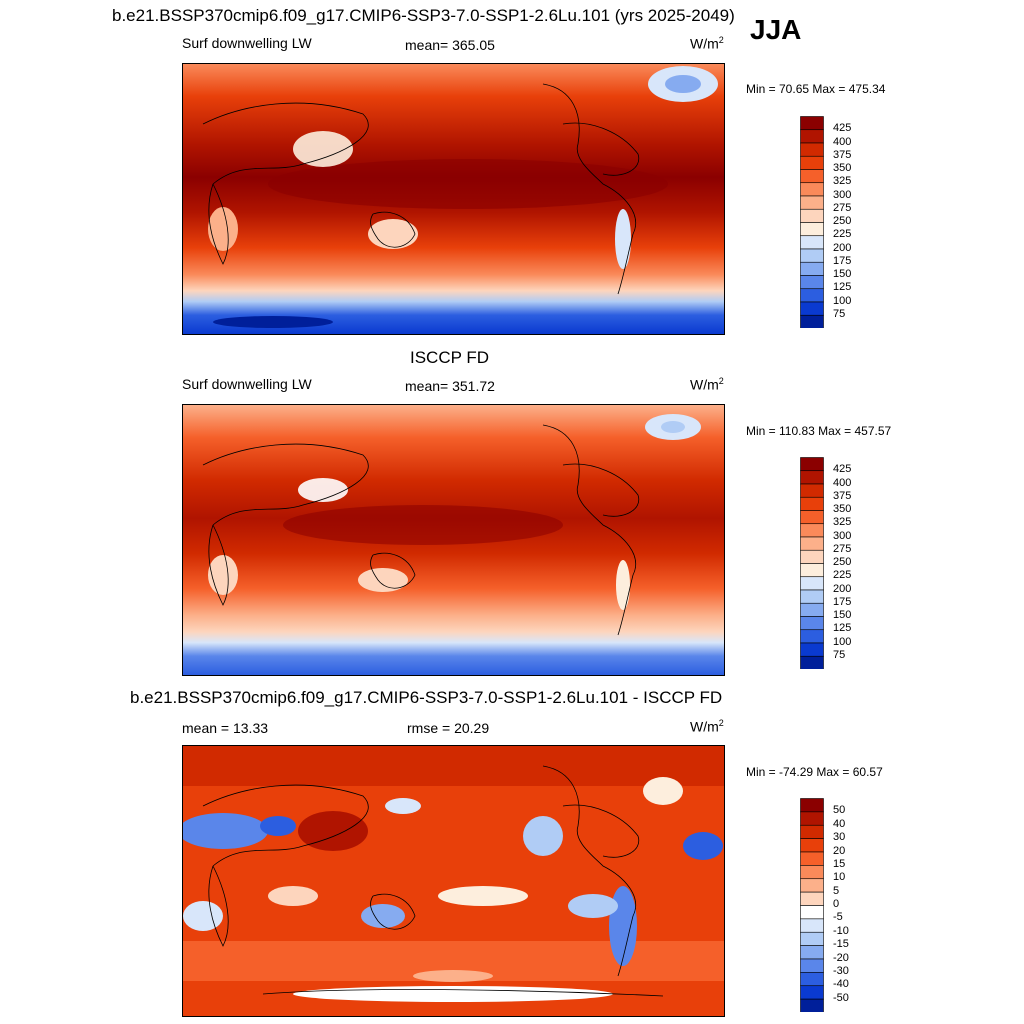  Describe the element at coordinates (839, 810) in the screenshot. I see `colorbar-tick-label: 50` at that location.